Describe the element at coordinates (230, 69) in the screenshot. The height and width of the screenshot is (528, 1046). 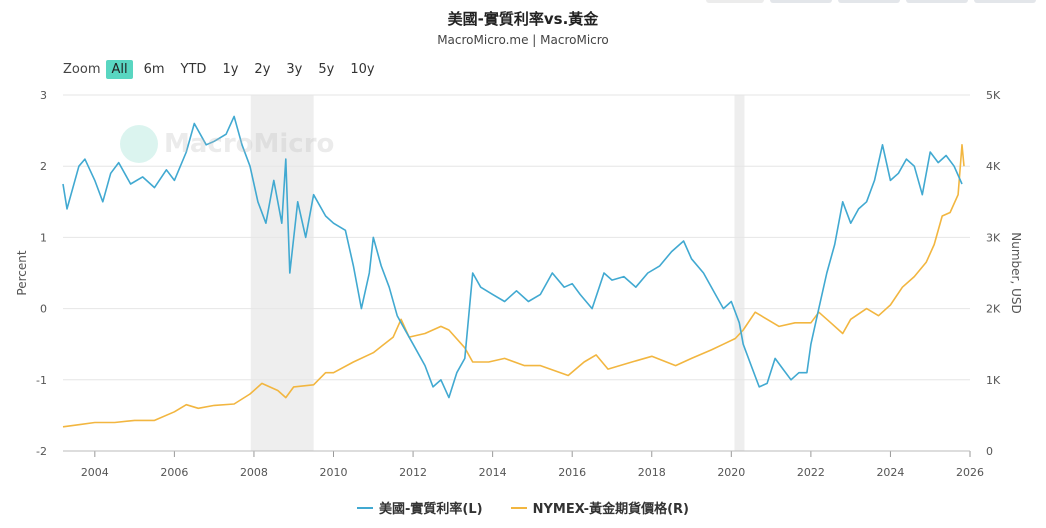
I see `zoom-button-1y: 1y` at that location.